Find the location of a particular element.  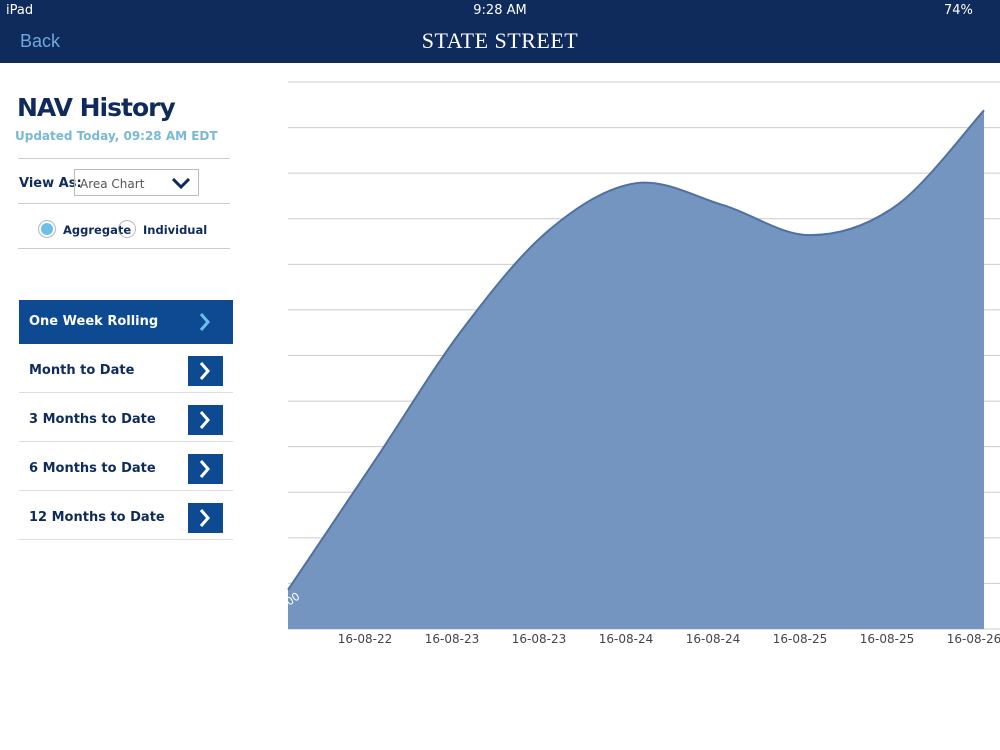

brand: STATE STREET is located at coordinates (500, 40).